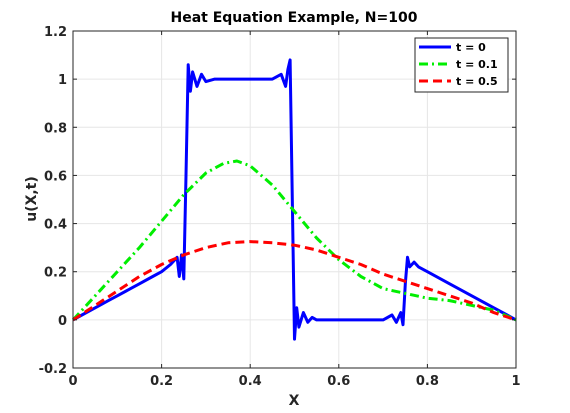 The width and height of the screenshot is (570, 413). I want to click on x-tick-label: 1, so click(515, 381).